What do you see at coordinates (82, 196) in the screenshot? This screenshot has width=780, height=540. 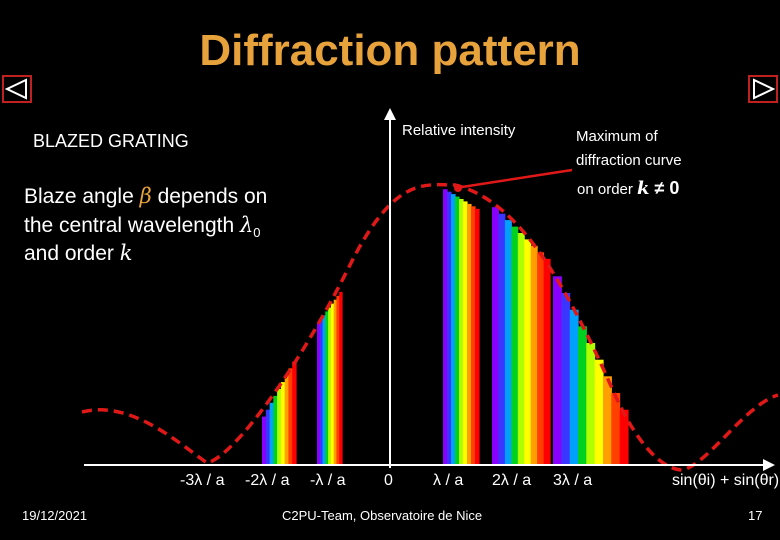 I see `description-text: Blaze angle` at bounding box center [82, 196].